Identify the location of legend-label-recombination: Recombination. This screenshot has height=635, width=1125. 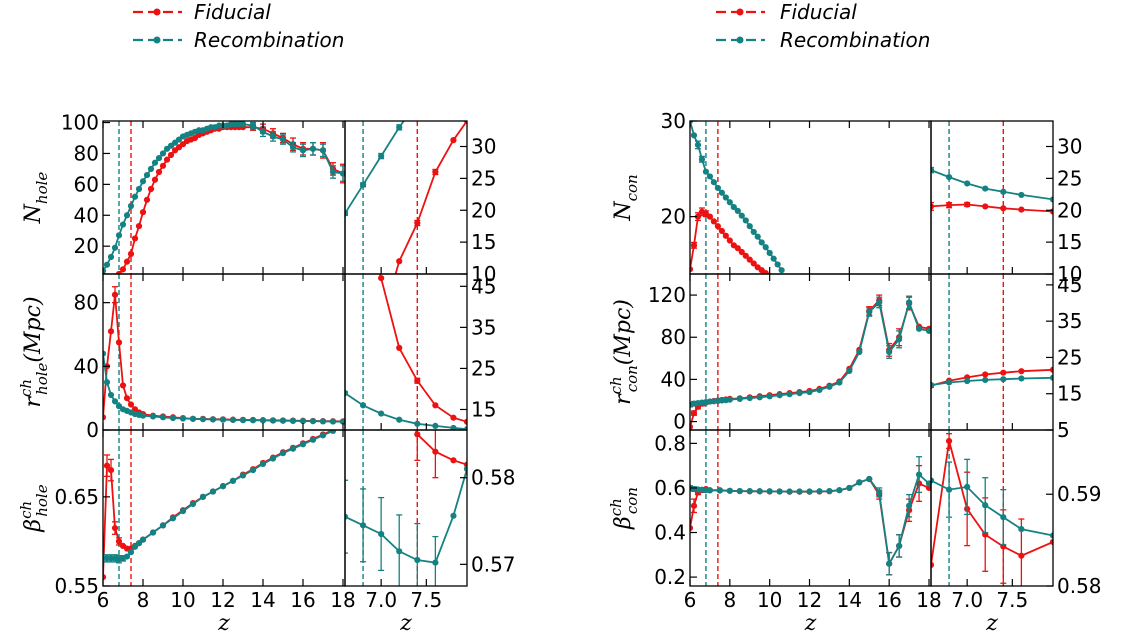
(269, 40).